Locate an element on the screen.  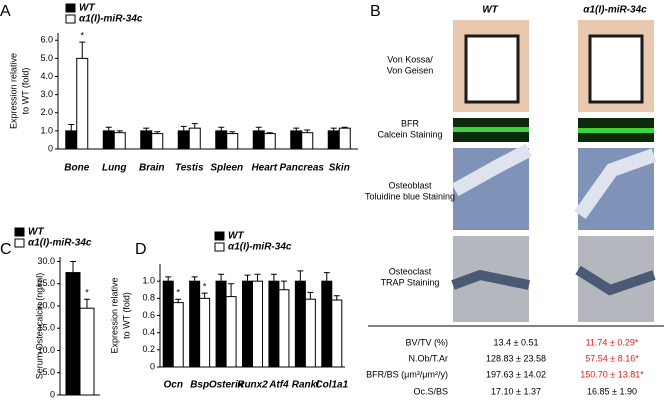
y-tick-label: 4.0 is located at coordinates (46, 76).